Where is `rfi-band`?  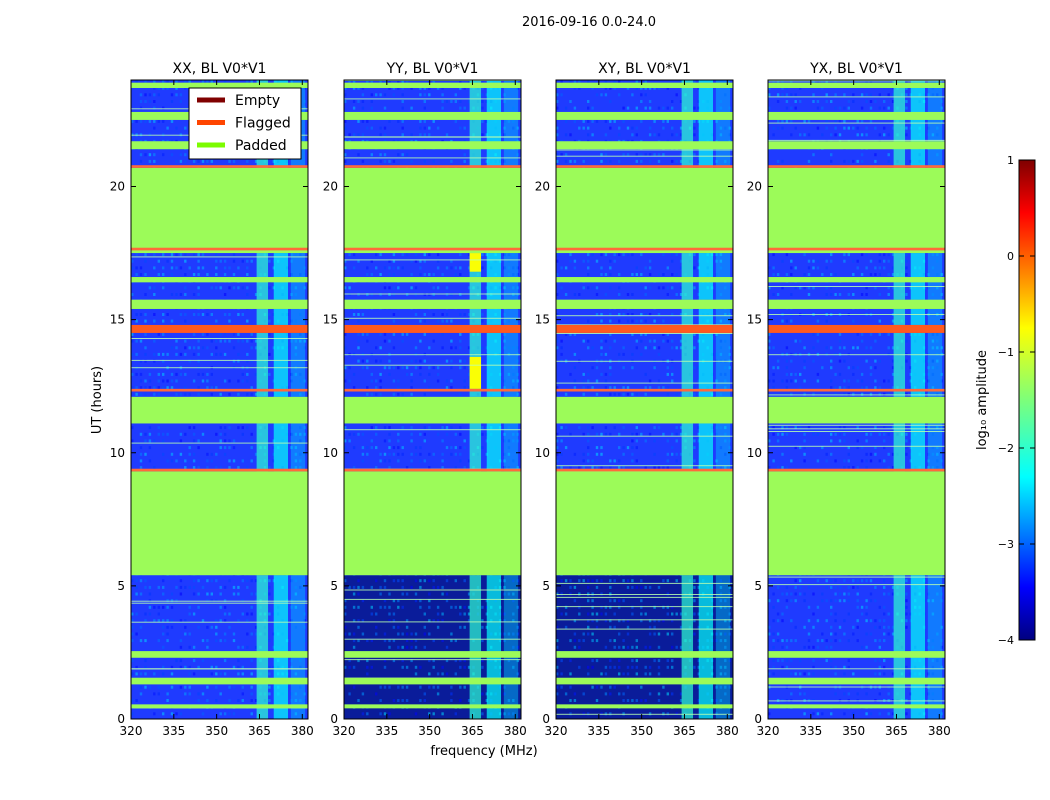
rfi-band is located at coordinates (262, 276).